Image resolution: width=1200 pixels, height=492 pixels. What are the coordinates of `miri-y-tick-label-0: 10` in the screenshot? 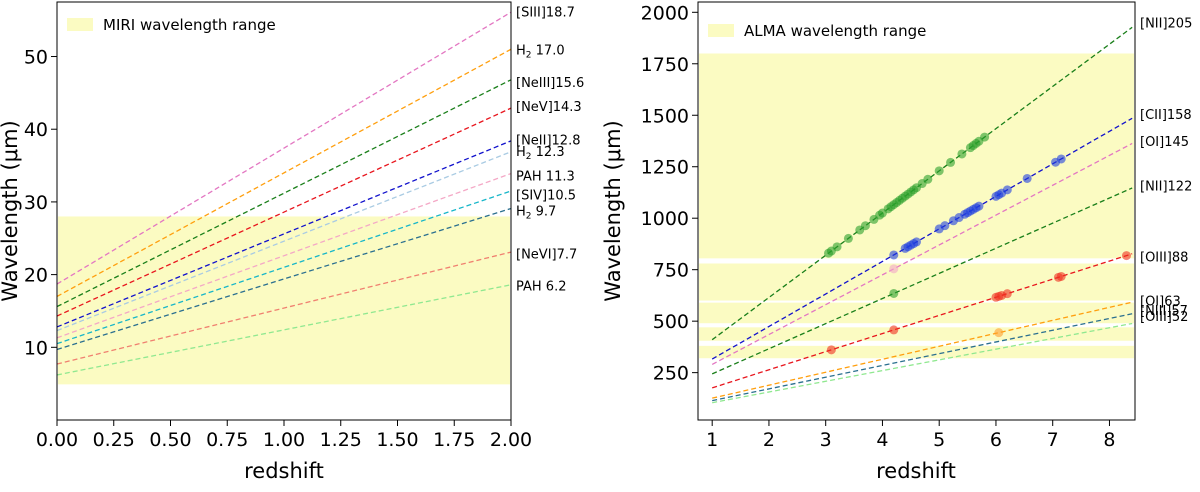 It's located at (36, 348).